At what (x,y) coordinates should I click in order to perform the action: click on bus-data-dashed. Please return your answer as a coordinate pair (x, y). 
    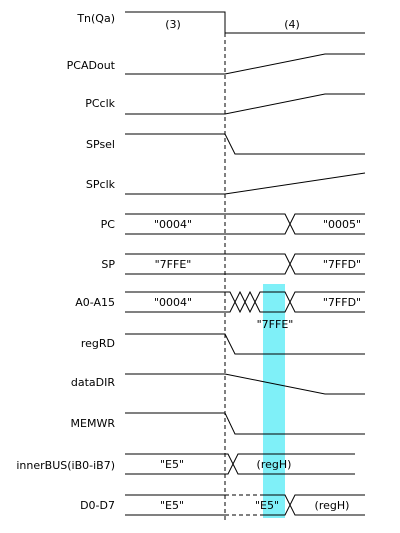
    Looking at the image, I should click on (243, 505).